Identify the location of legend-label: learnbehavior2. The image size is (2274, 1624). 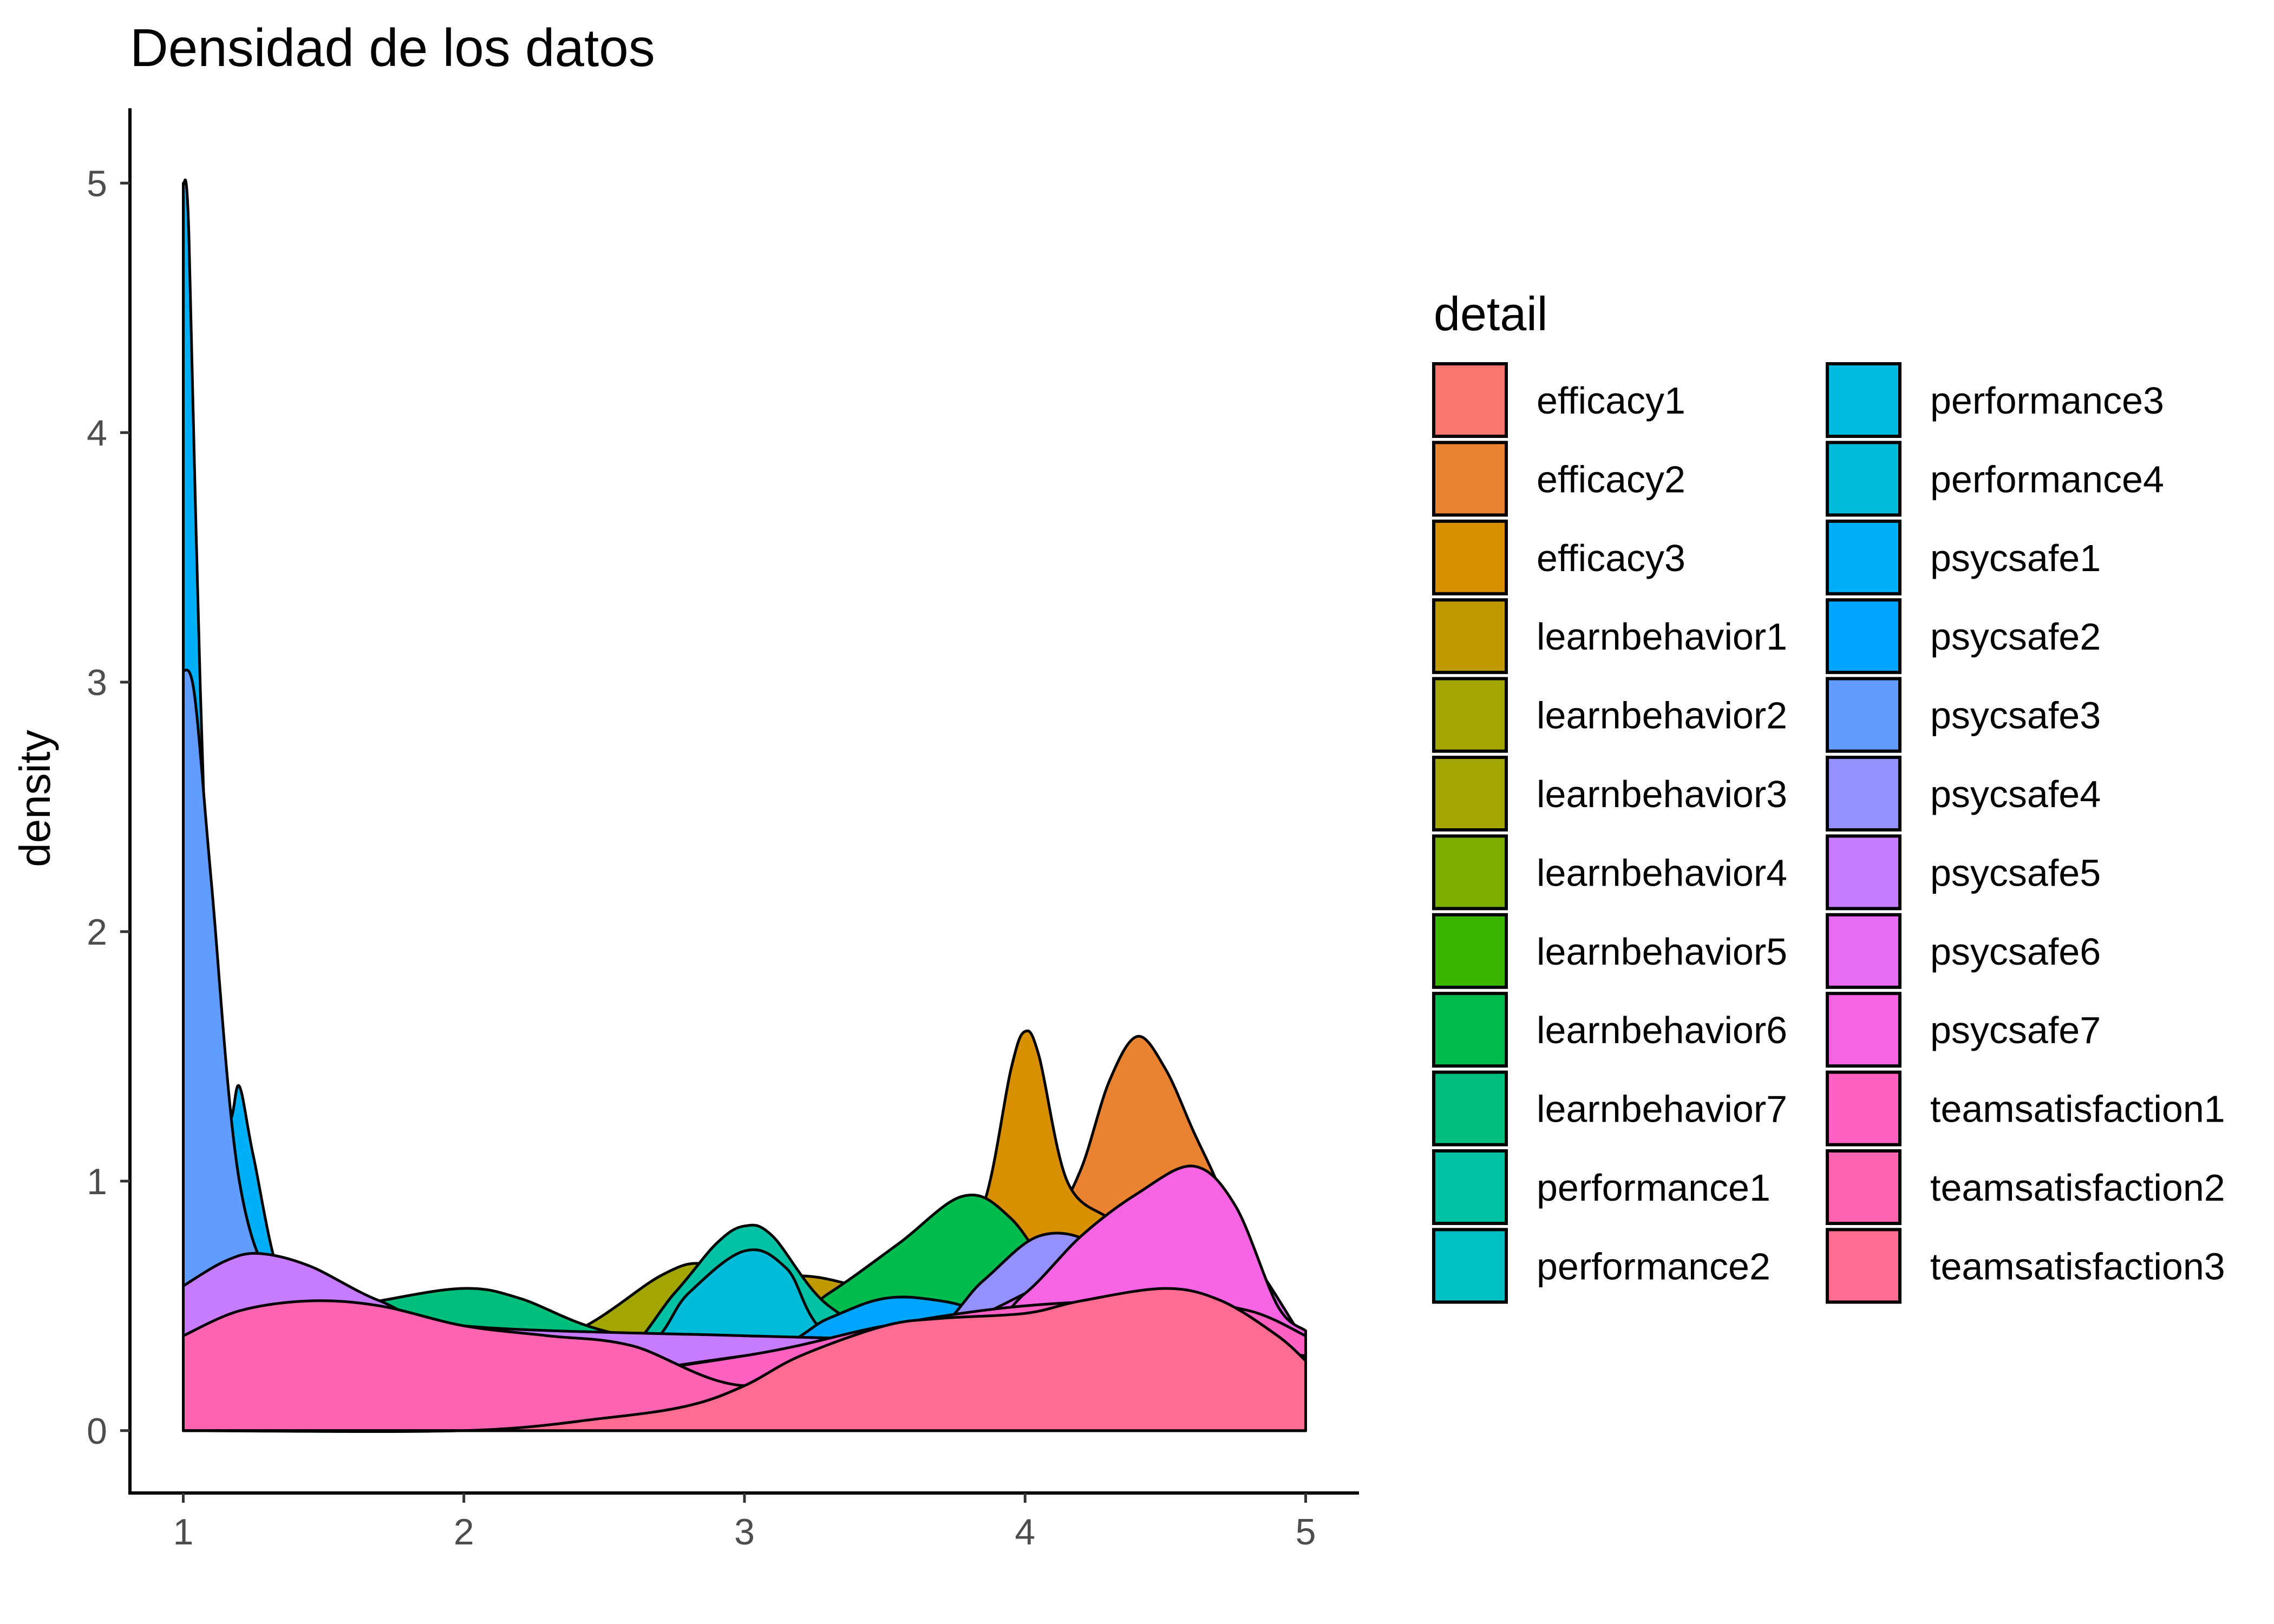
(1662, 716).